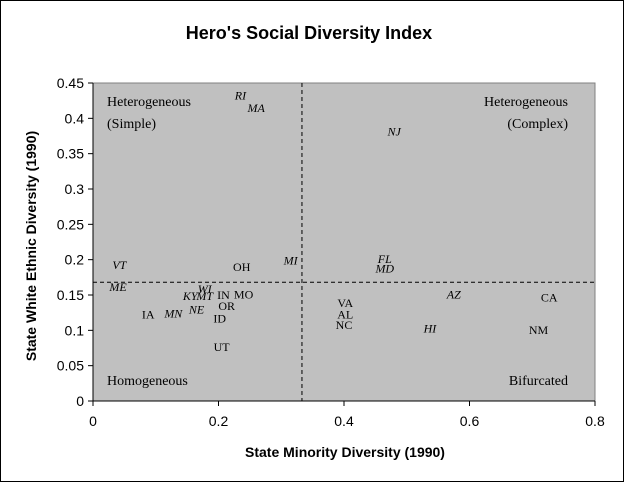  What do you see at coordinates (147, 381) in the screenshot?
I see `quadrant-label-bottom-left-0: Homogeneous` at bounding box center [147, 381].